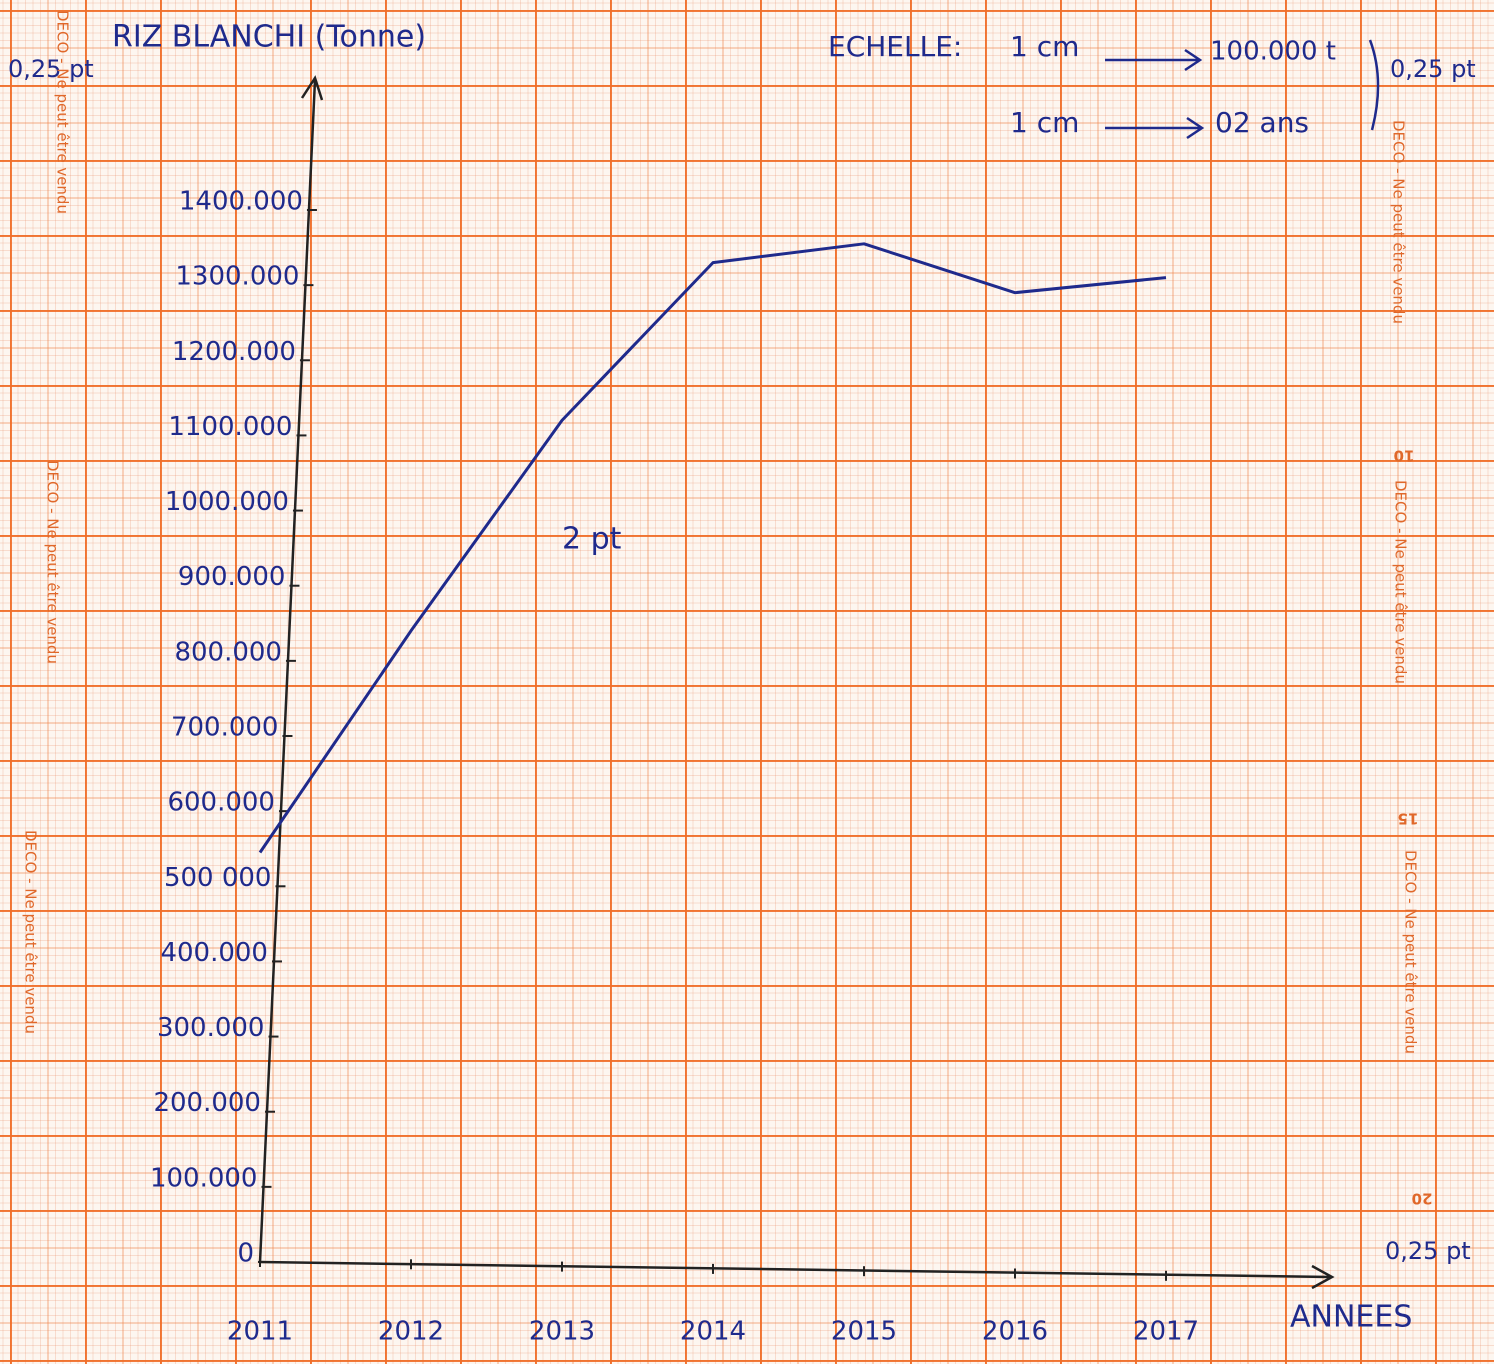  Describe the element at coordinates (562, 1332) in the screenshot. I see `x-tick-label: 2013` at that location.